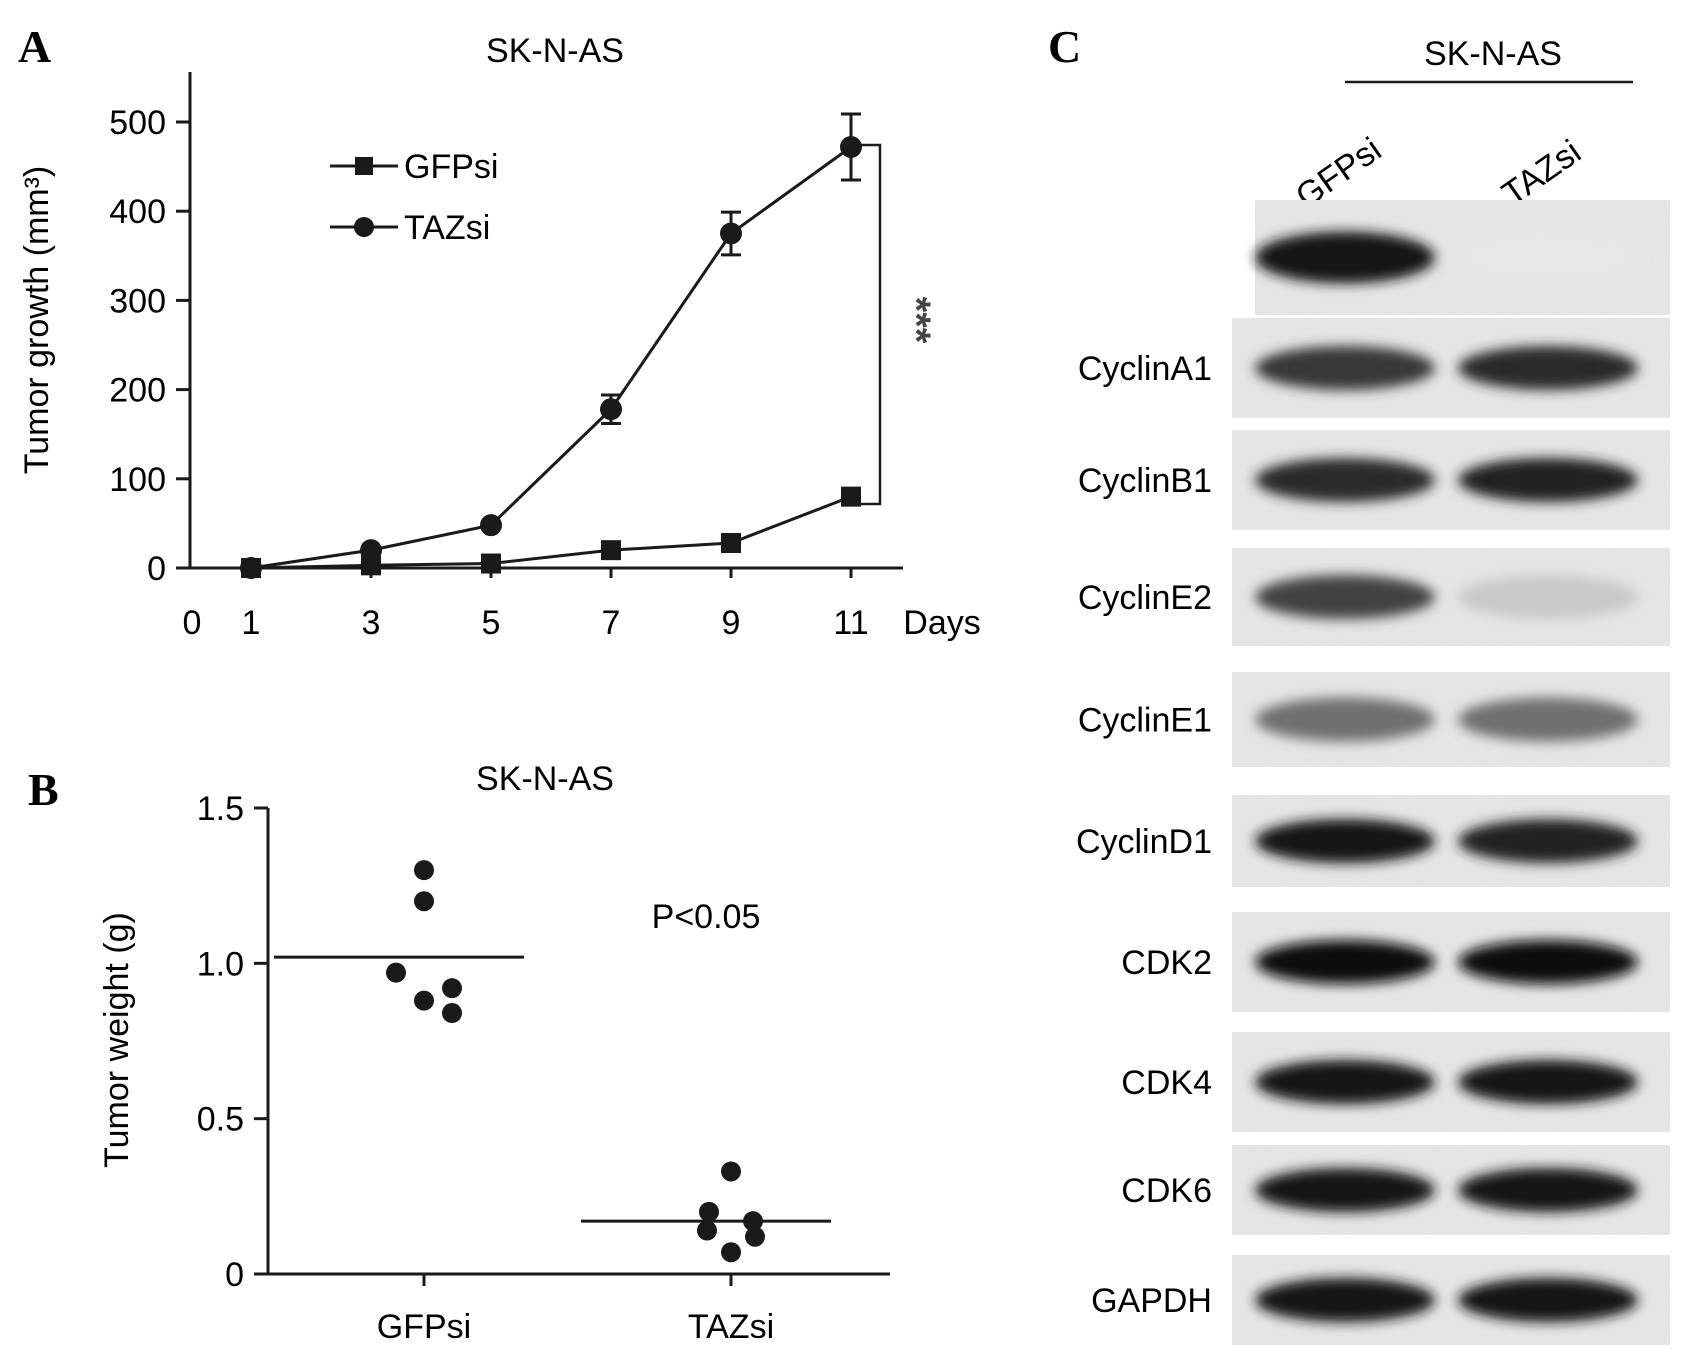 Image resolution: width=1681 pixels, height=1356 pixels. I want to click on blot-label-cyclind1: CyclinD1, so click(1144, 842).